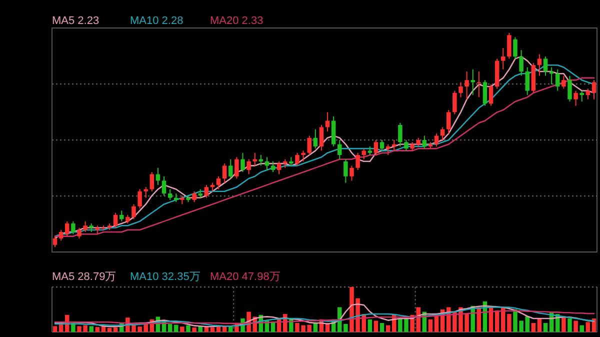 The height and width of the screenshot is (337, 600). Describe the element at coordinates (158, 21) in the screenshot. I see `legend: MA5 2.23 MA10 2.28 MA20 2.33` at that location.